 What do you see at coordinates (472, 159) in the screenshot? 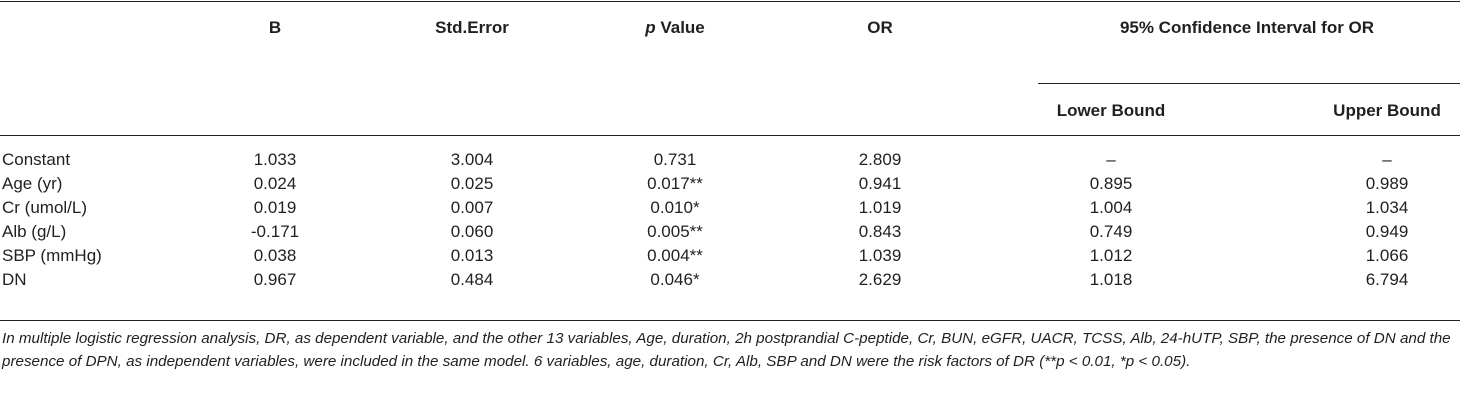
I see `cell-se: 3.004` at bounding box center [472, 159].